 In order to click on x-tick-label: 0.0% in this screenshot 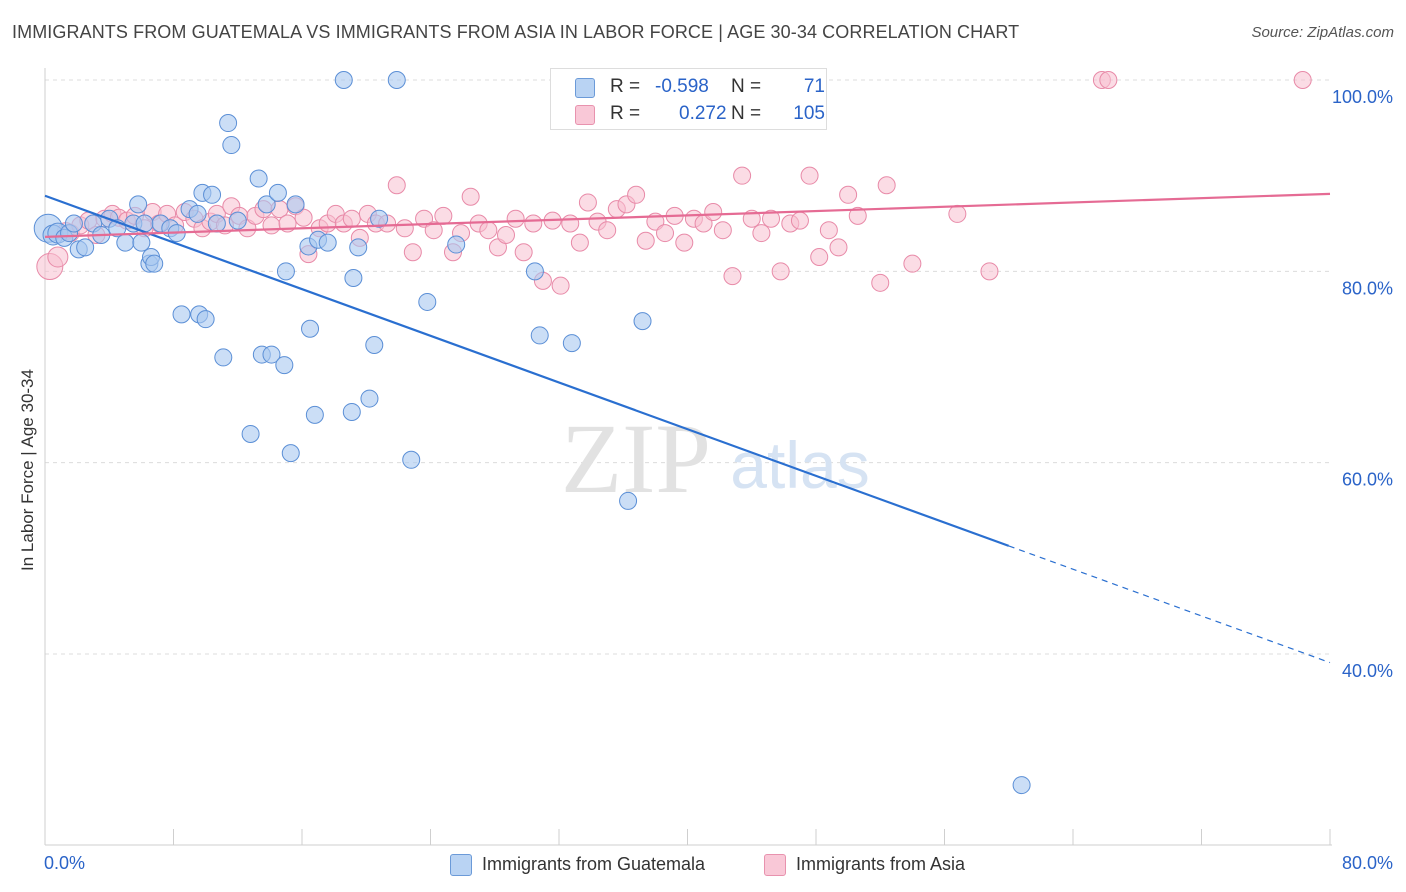, I will do `click(64, 863)`.